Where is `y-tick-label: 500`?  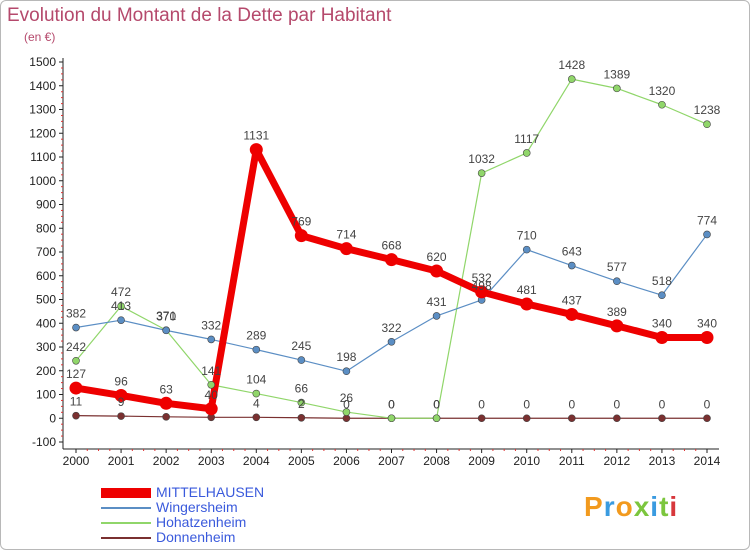
y-tick-label: 500 is located at coordinates (46, 300).